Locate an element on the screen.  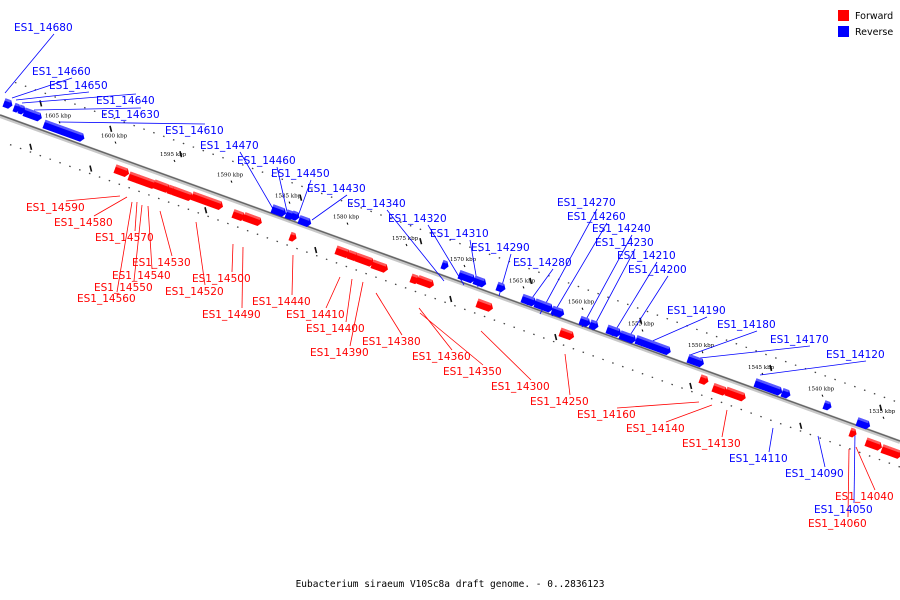
forward-gene-label: ES1_14140 is located at coordinates (655, 429).